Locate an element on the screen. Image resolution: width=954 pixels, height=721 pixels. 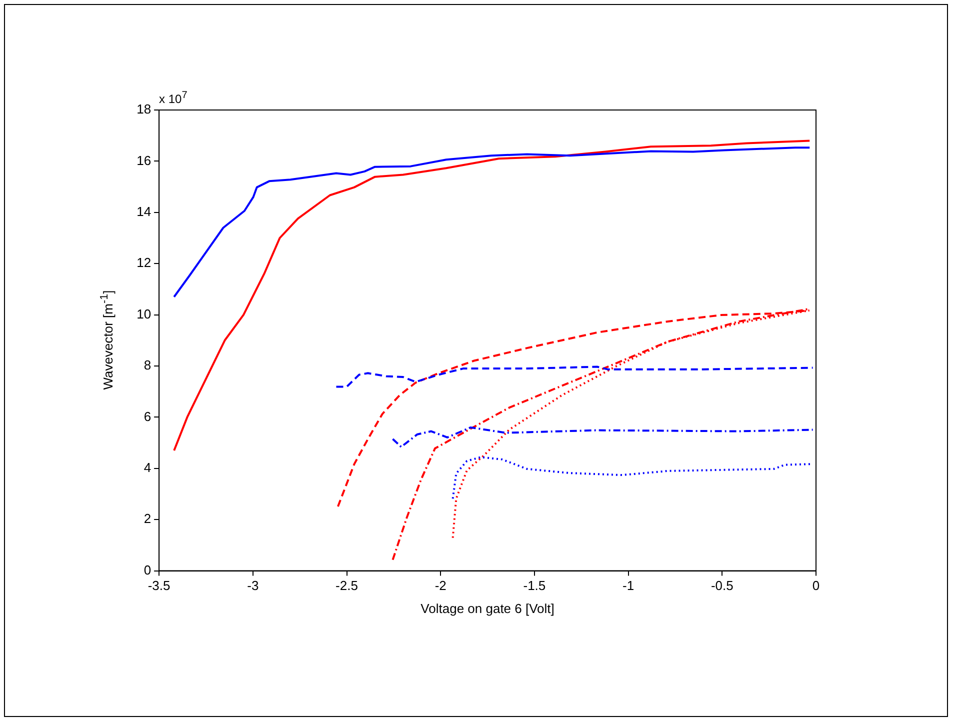
x-axis-title: Voltage on gate 6 [Volt] is located at coordinates (487, 608).